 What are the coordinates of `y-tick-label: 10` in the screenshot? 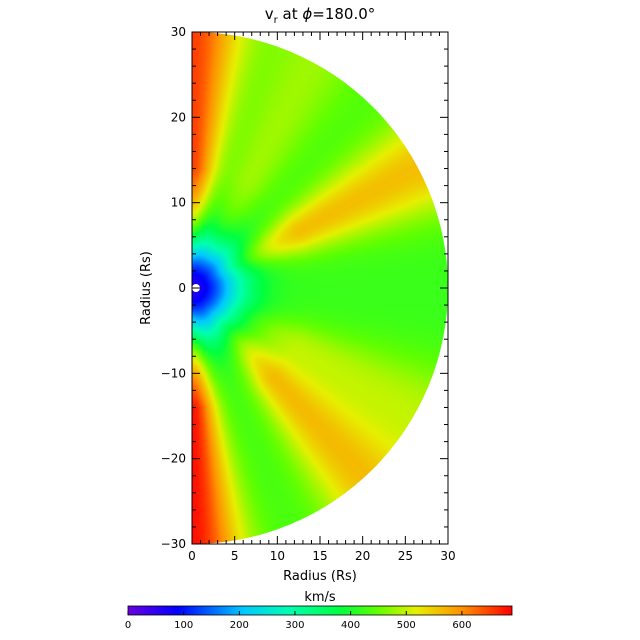 It's located at (178, 203).